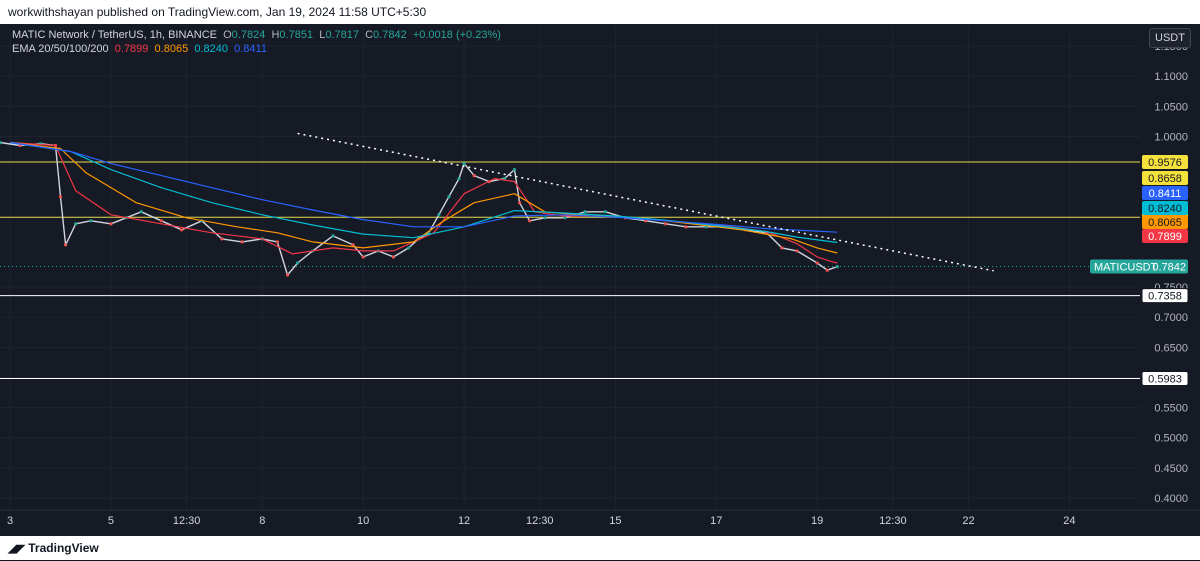 The image size is (1200, 561). I want to click on x-tick-label: 19, so click(817, 521).